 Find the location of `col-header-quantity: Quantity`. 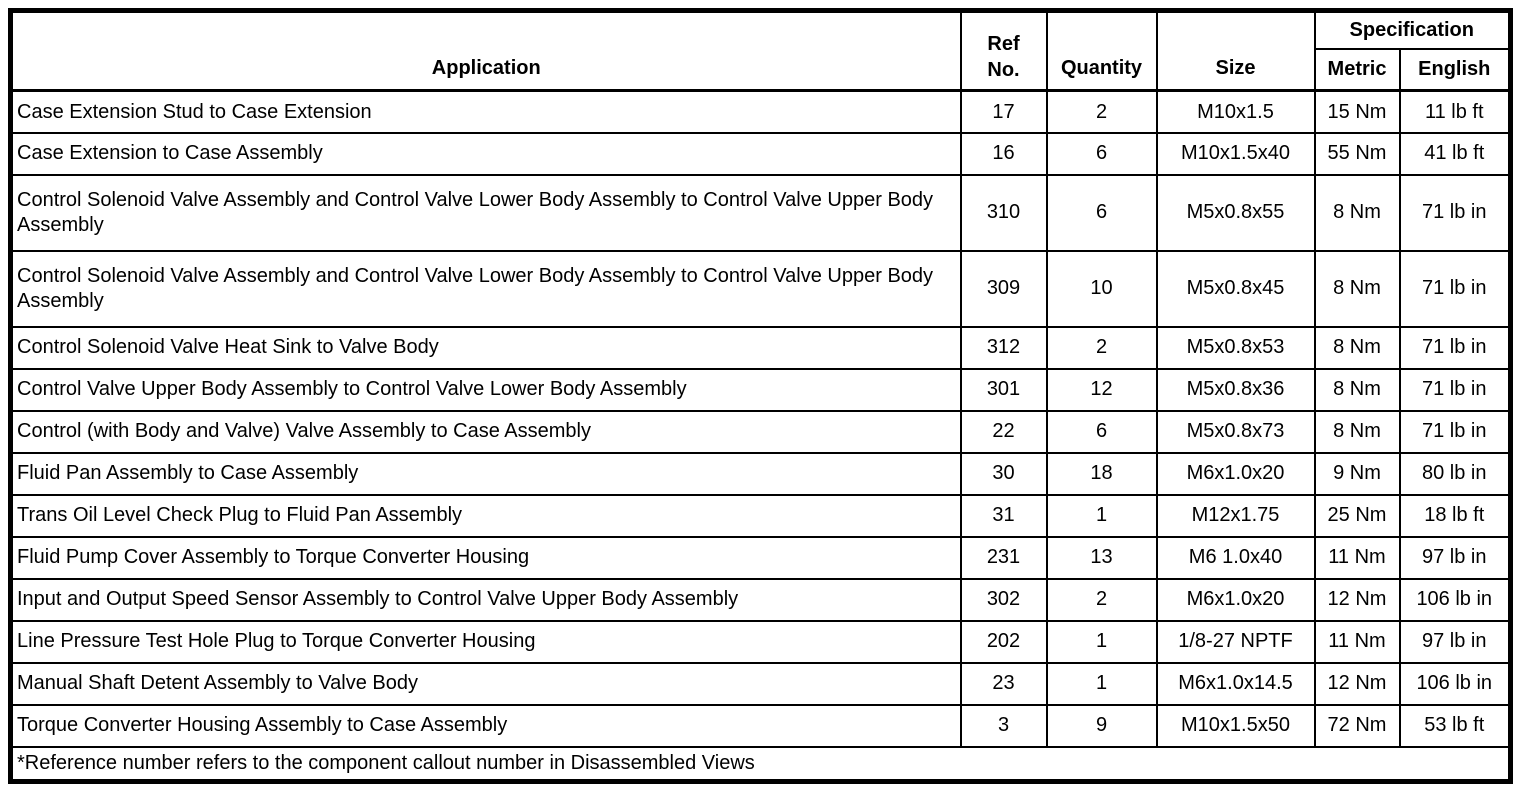

col-header-quantity: Quantity is located at coordinates (1101, 50).